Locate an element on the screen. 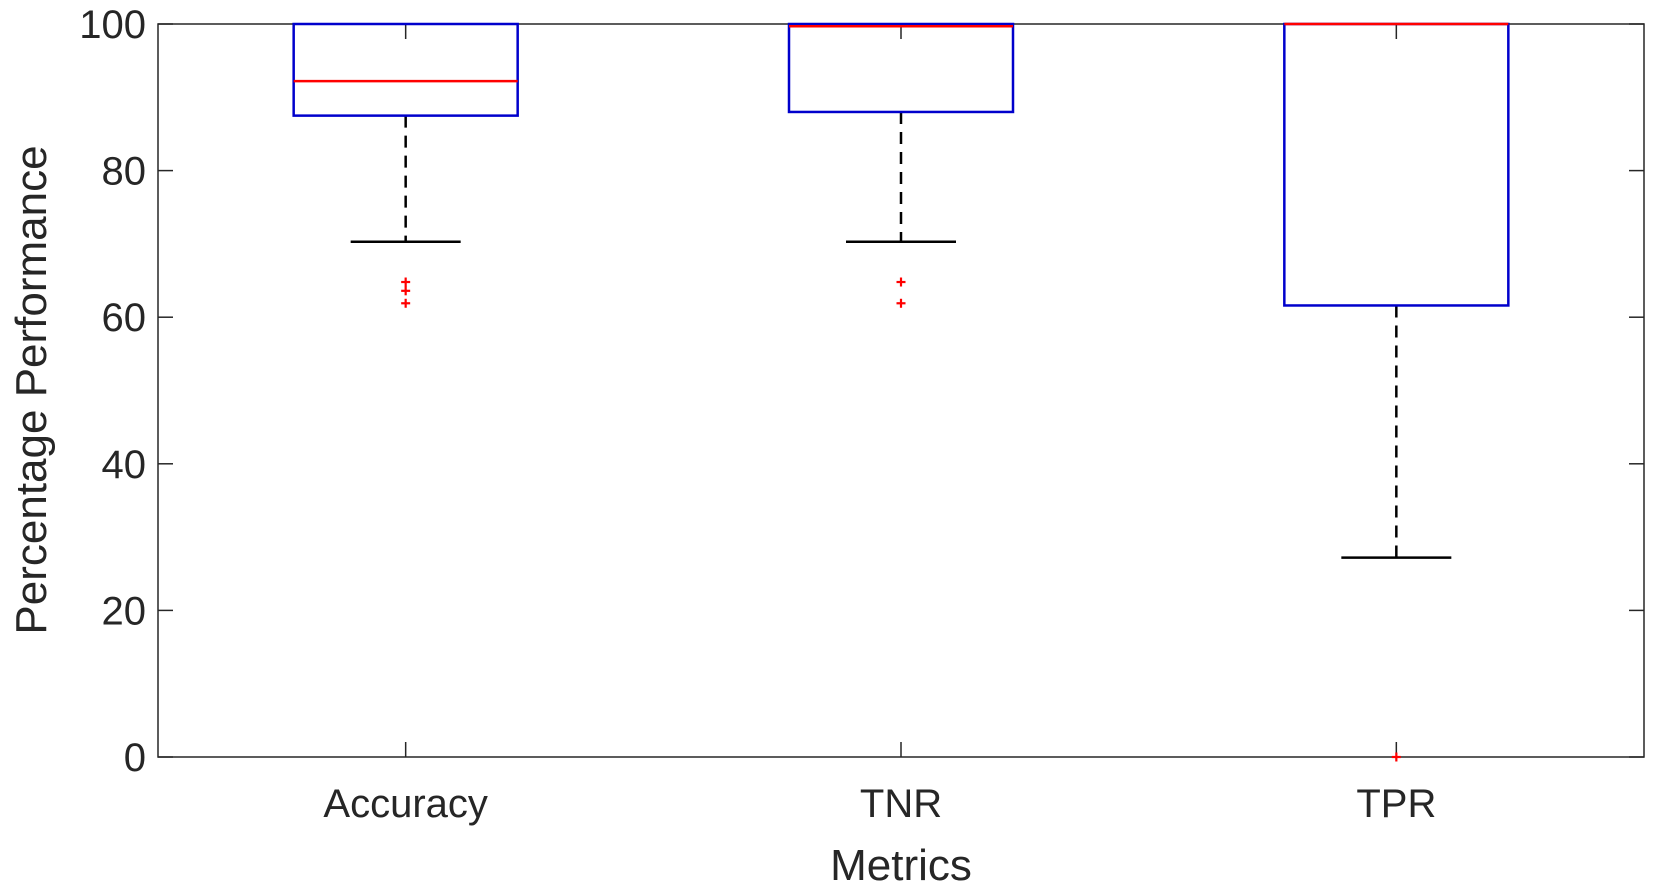  box-group-accuracy is located at coordinates (405, 165).